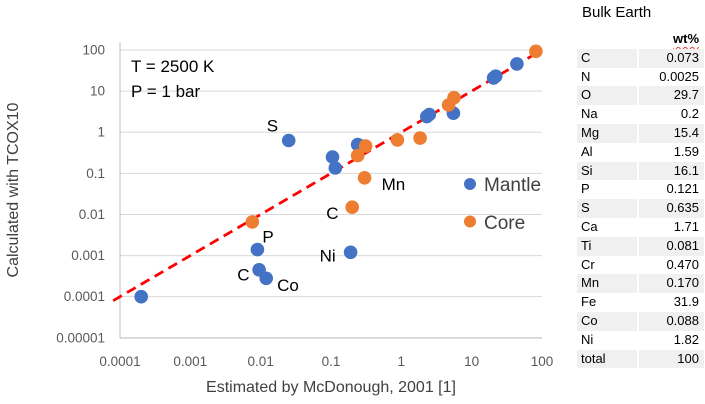 This screenshot has width=705, height=404. I want to click on table-row: Ca 1.71, so click(640, 227).